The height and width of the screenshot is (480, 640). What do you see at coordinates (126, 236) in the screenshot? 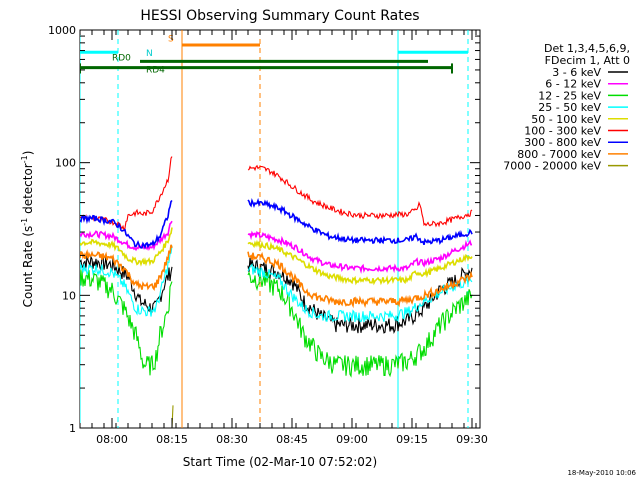
I see `series-line-2-pre` at bounding box center [126, 236].